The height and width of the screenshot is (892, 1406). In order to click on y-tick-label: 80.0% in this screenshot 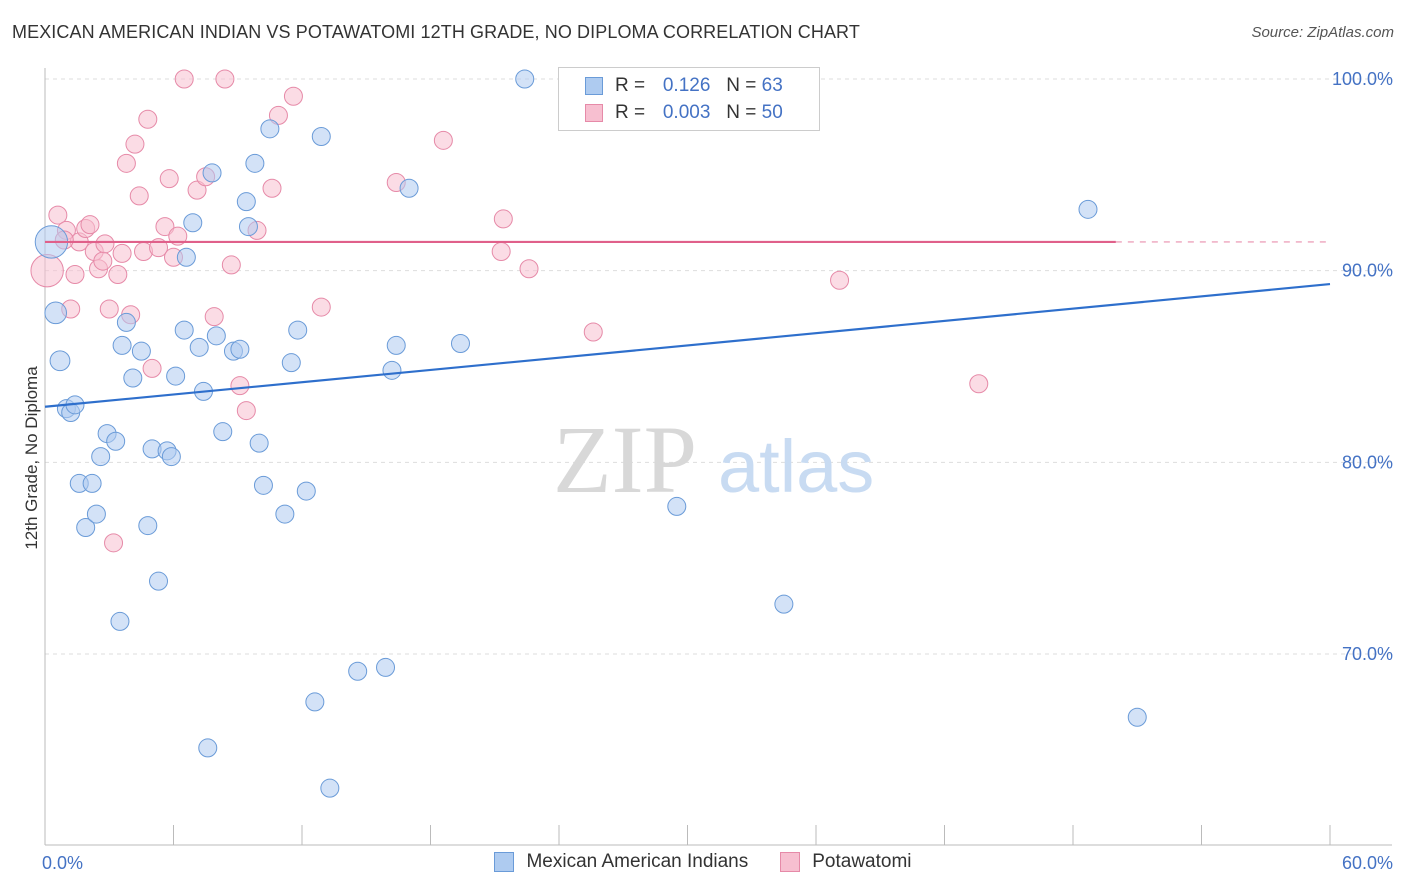, I will do `click(1367, 462)`.